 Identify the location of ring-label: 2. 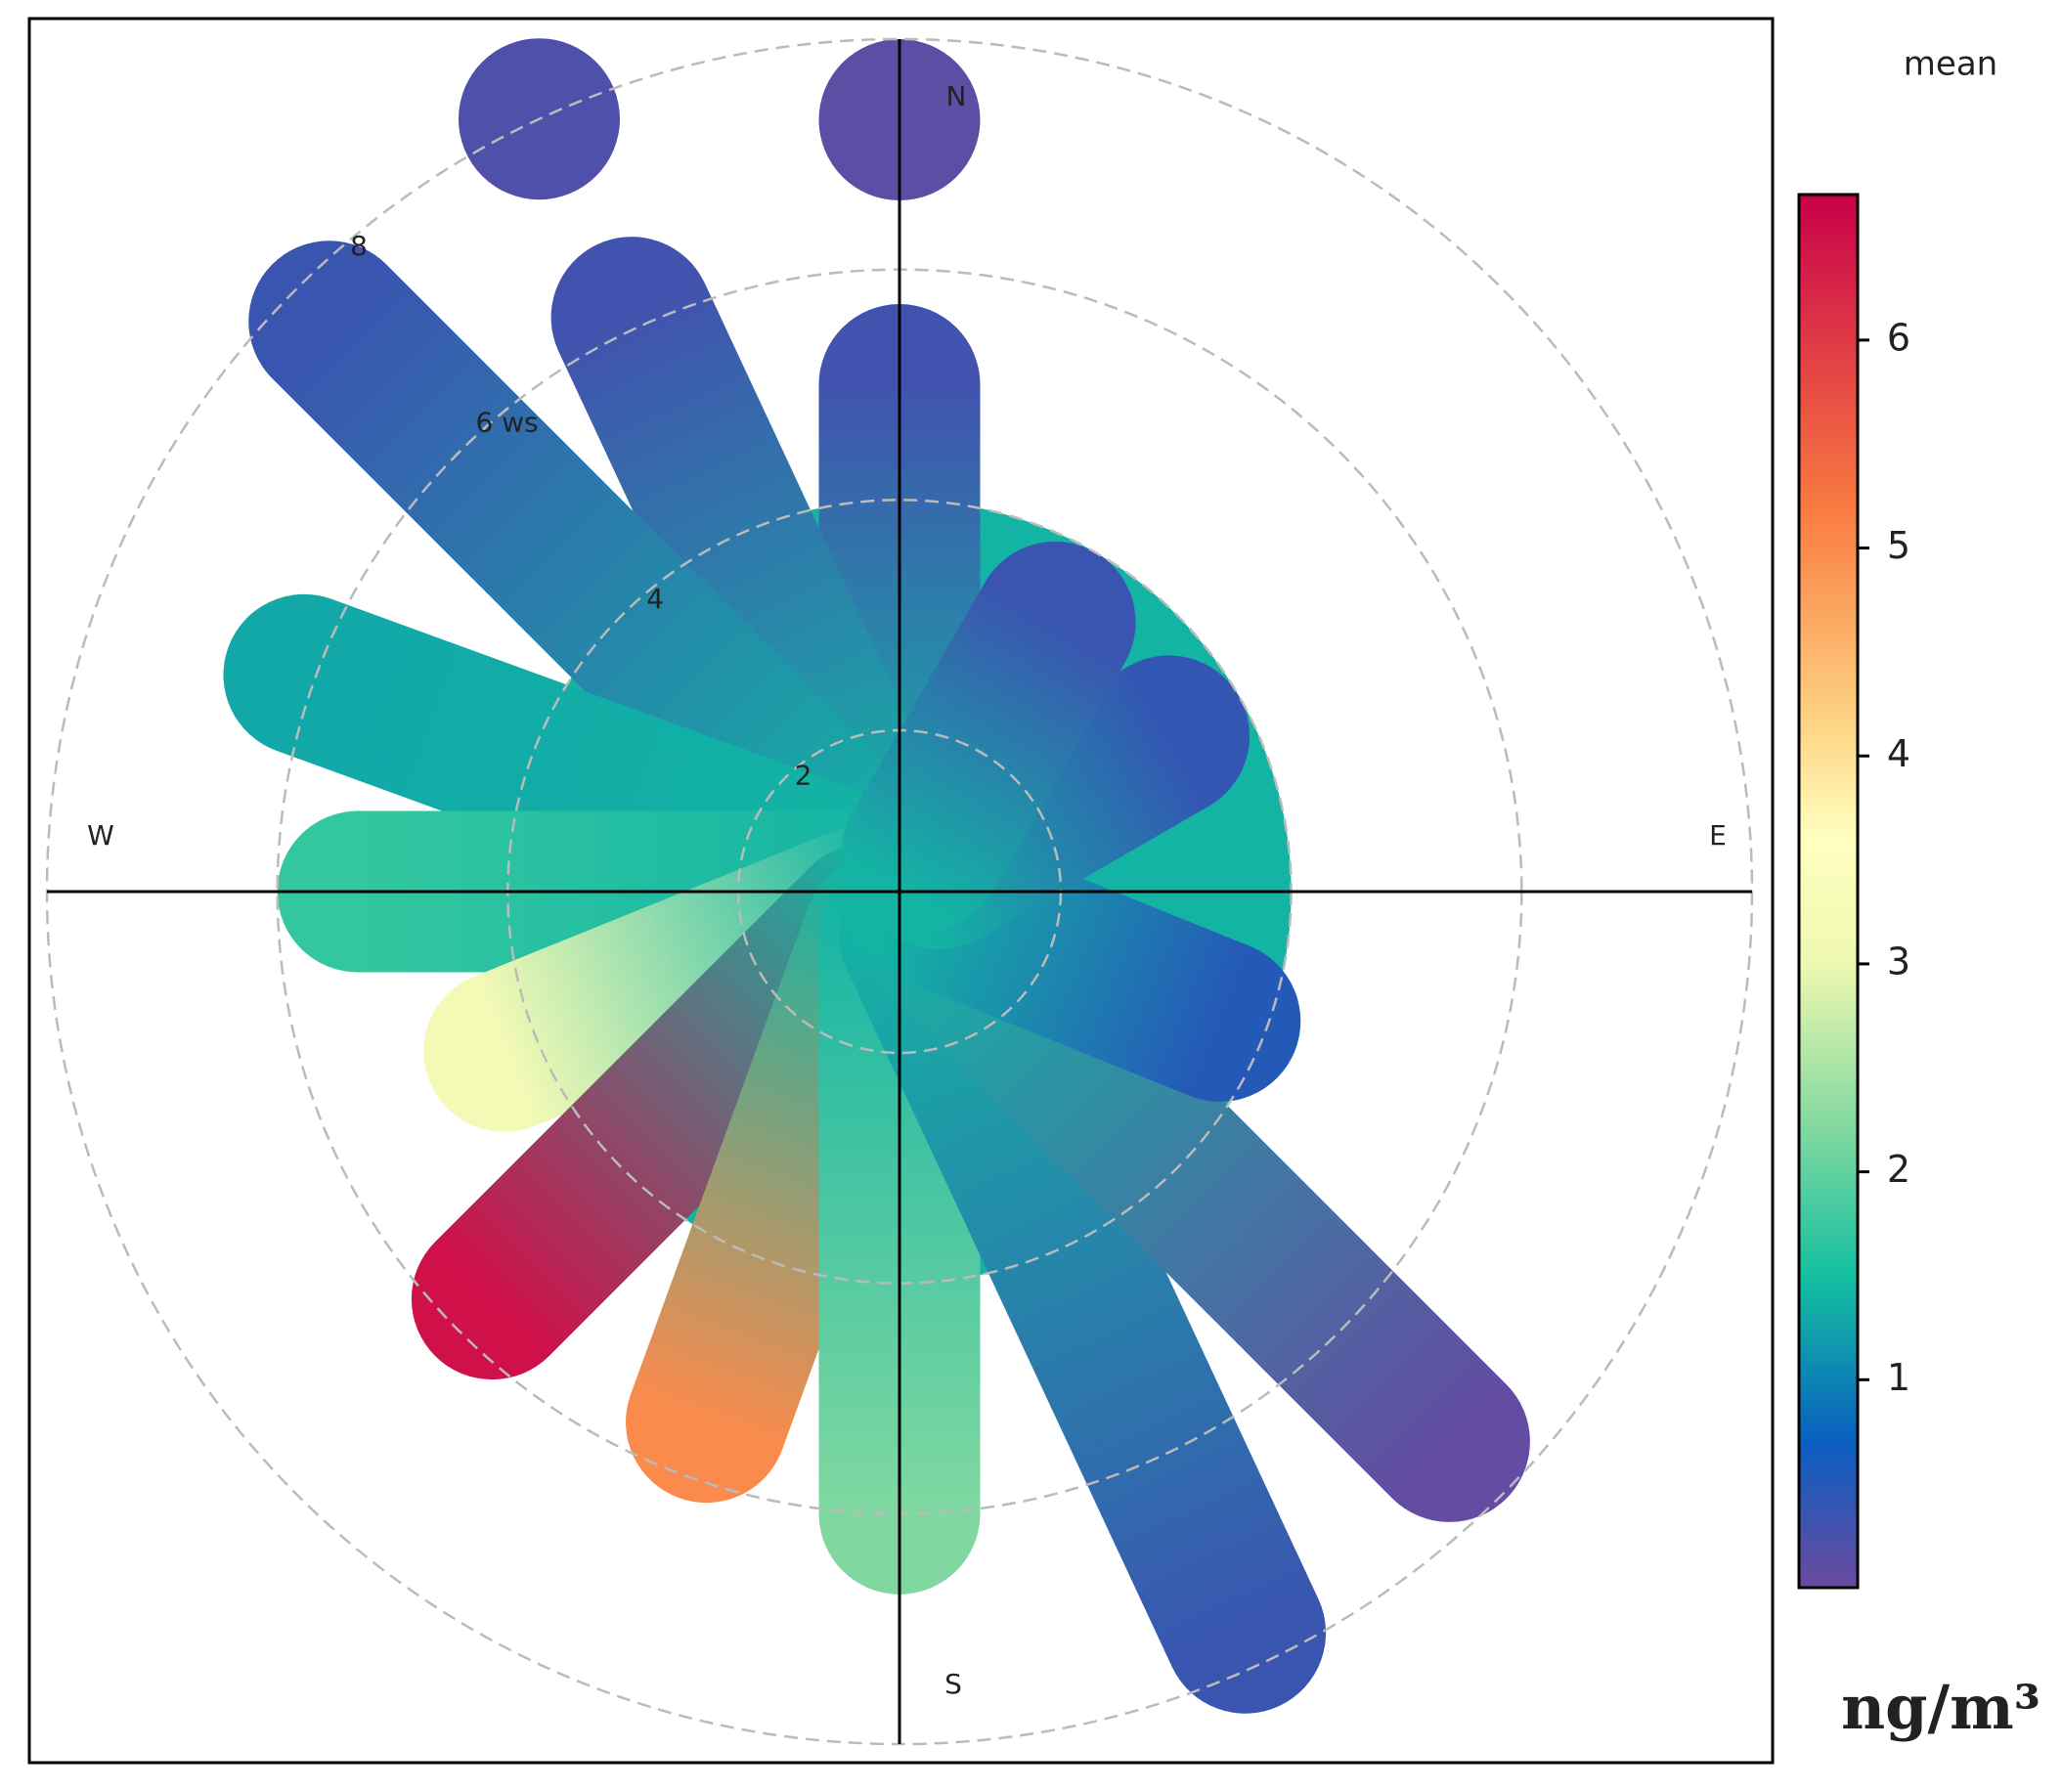
(803, 776).